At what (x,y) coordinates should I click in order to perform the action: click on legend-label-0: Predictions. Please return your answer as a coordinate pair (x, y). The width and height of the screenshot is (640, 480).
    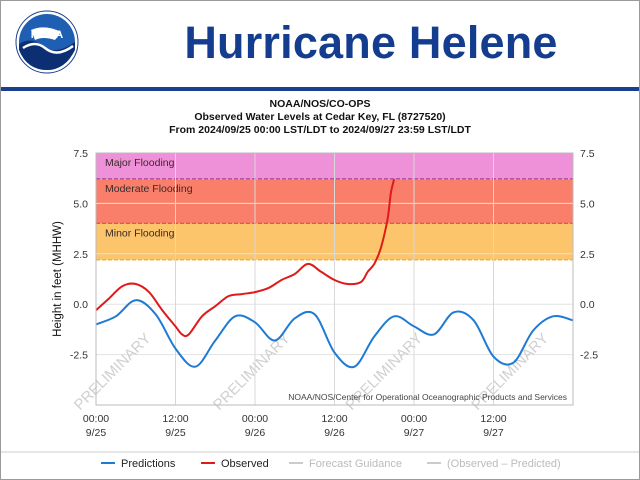
    Looking at the image, I should click on (148, 464).